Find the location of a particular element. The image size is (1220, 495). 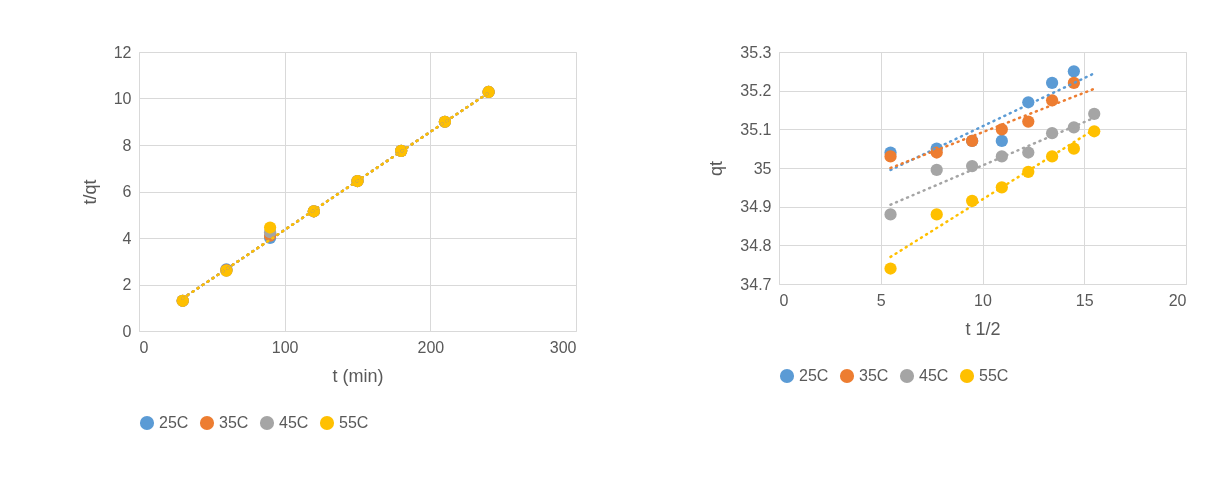

x-axis-title: t (min) is located at coordinates (358, 375).